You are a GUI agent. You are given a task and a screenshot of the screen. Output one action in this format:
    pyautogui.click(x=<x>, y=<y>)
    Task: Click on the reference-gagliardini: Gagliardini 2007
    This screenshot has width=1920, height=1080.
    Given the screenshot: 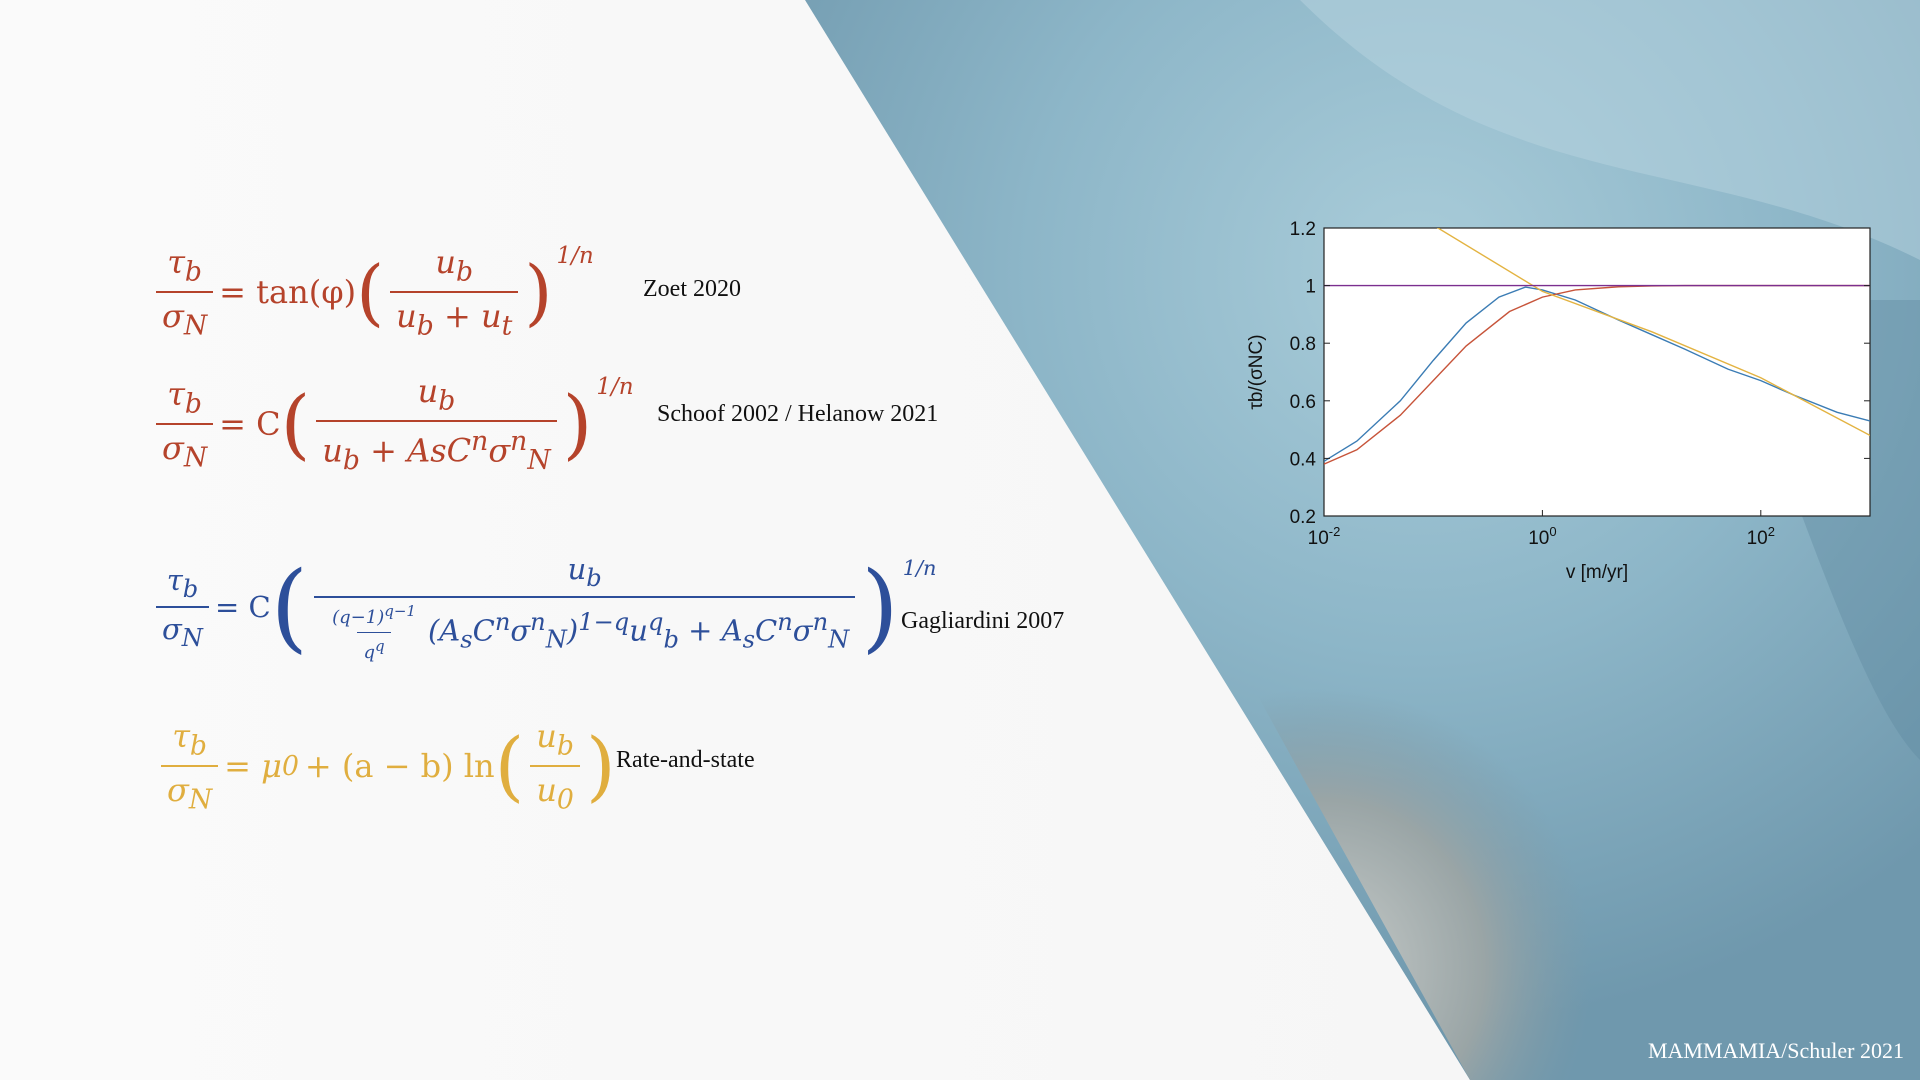 What is the action you would take?
    pyautogui.click(x=983, y=621)
    